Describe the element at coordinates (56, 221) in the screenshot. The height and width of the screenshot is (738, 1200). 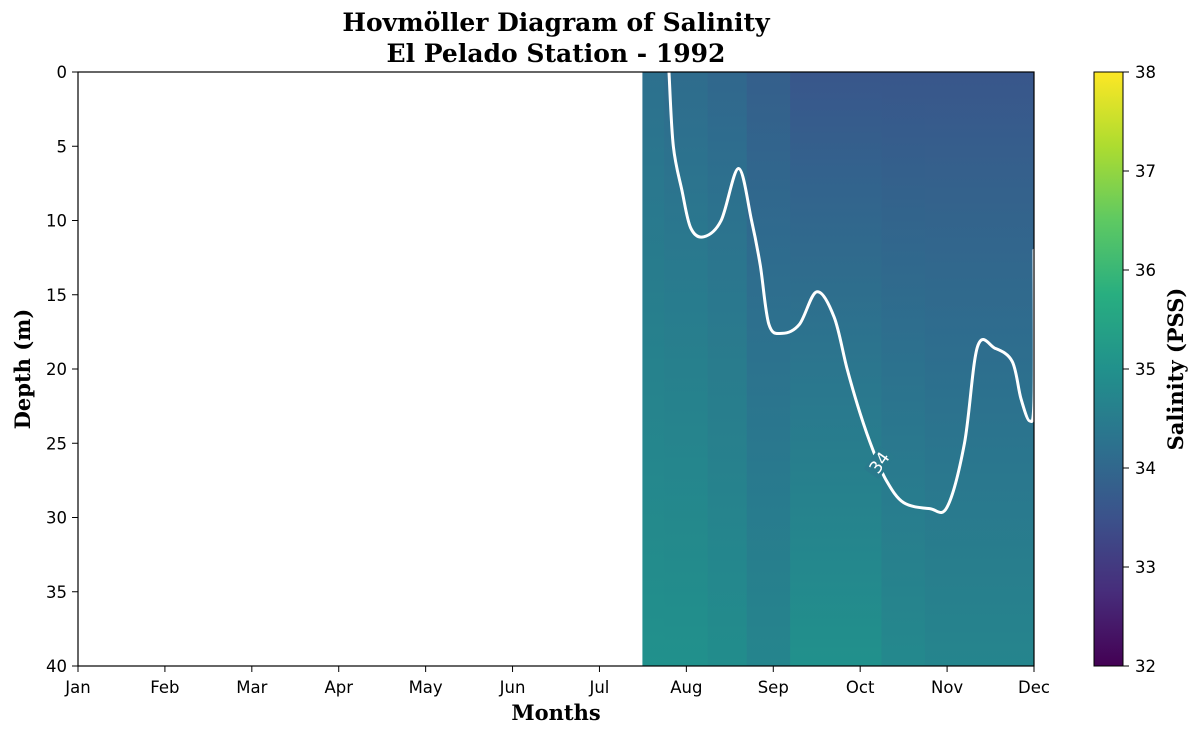
I see `y-tick-label: 10` at that location.